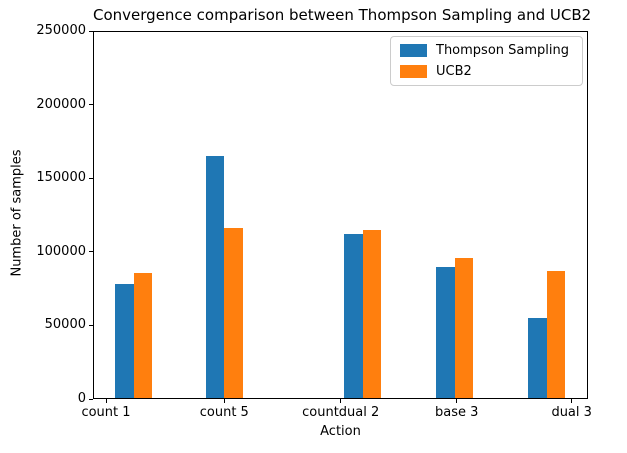  What do you see at coordinates (61, 104) in the screenshot?
I see `y-tick-label: 200000` at bounding box center [61, 104].